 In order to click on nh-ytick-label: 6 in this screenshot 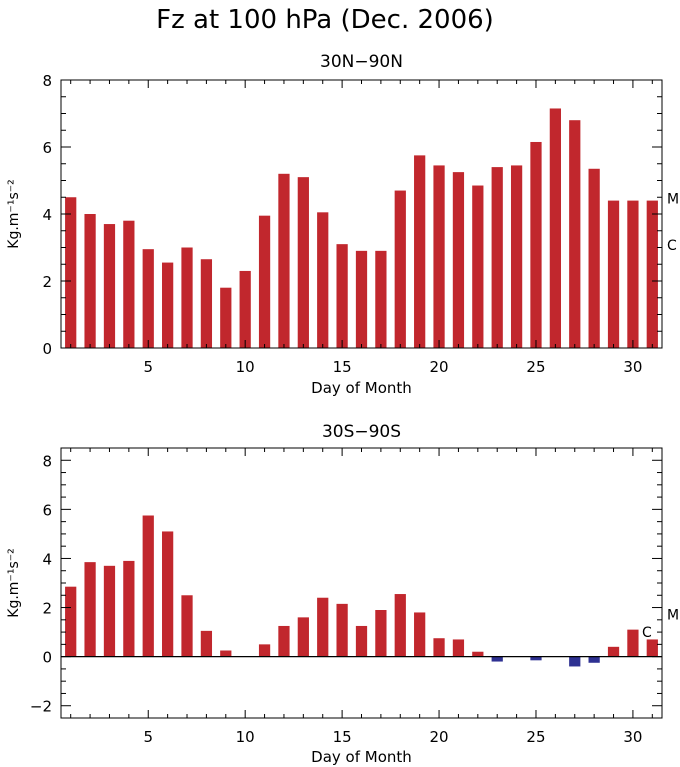, I will do `click(47, 148)`.